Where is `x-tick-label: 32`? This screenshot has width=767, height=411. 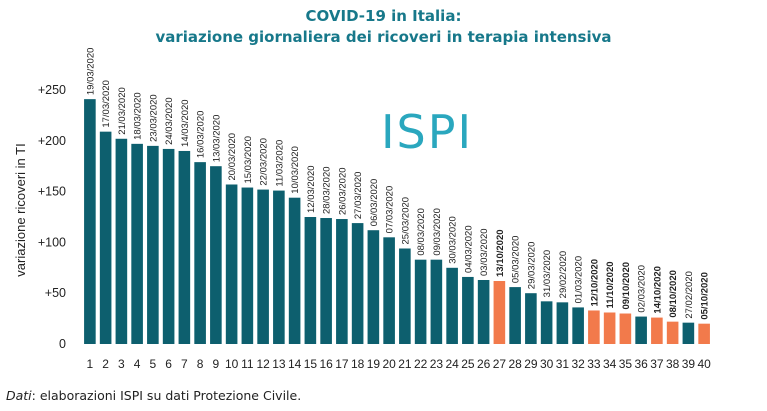 x-tick-label: 32 is located at coordinates (578, 364).